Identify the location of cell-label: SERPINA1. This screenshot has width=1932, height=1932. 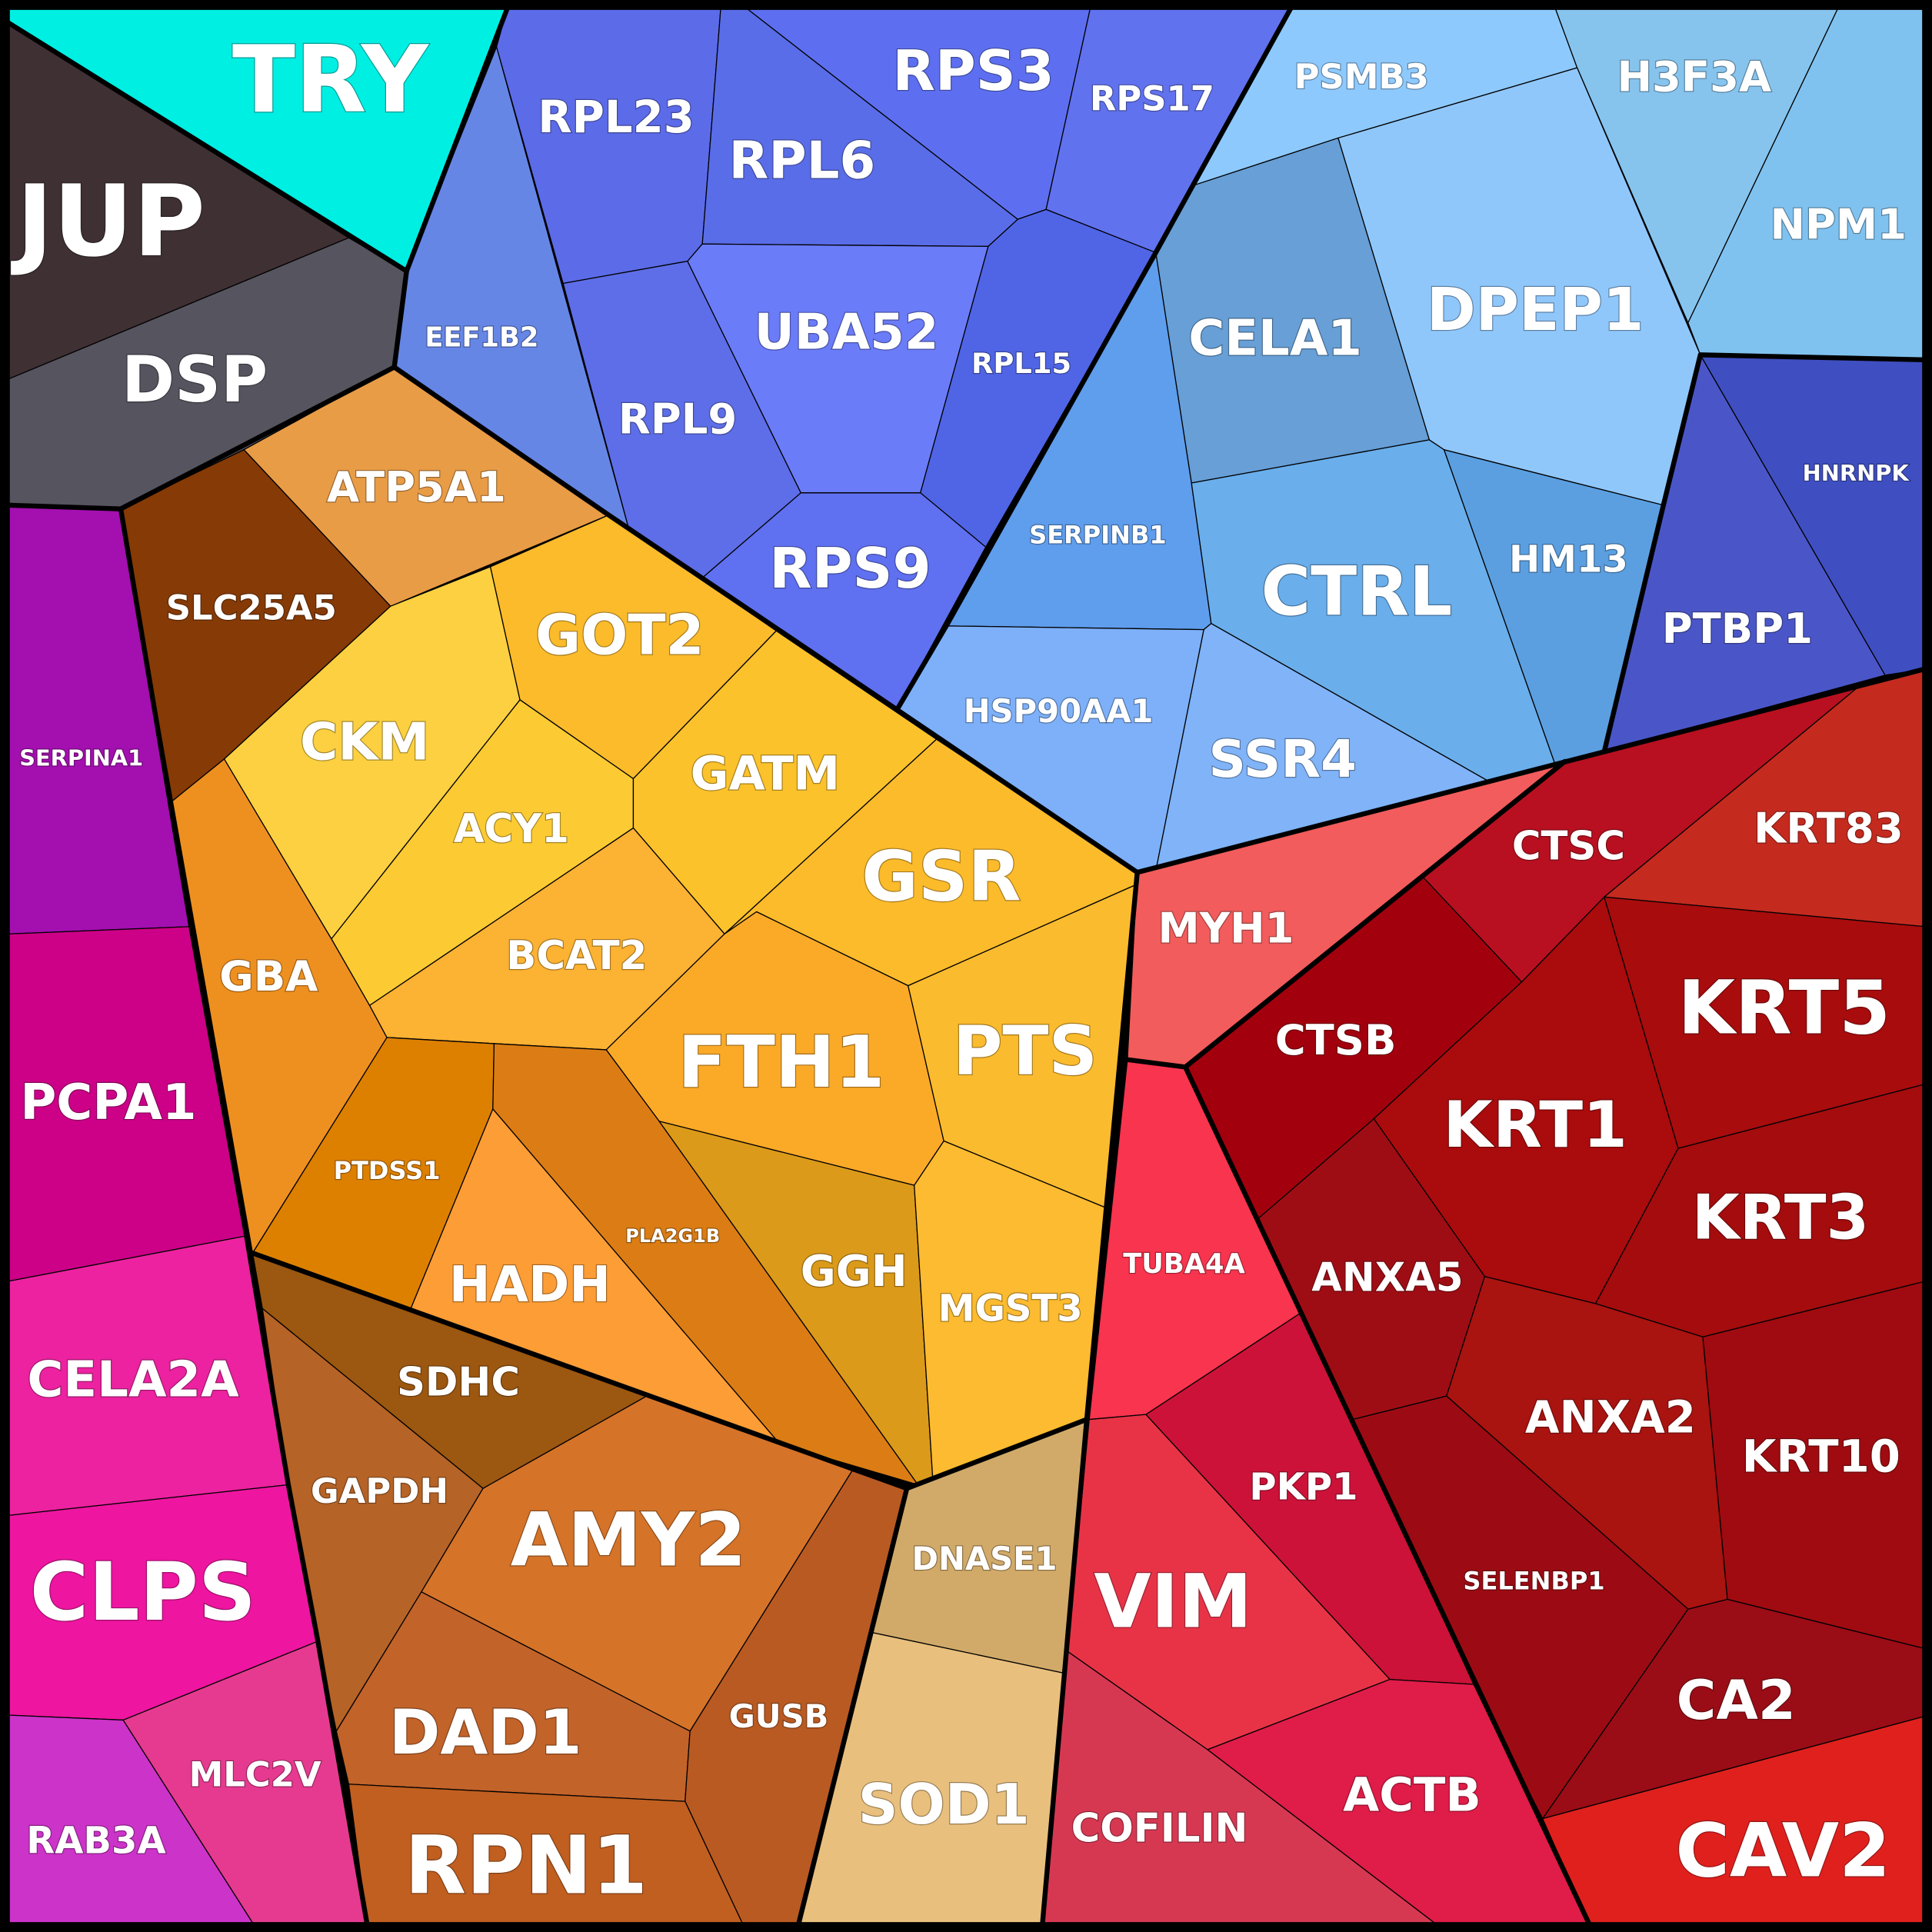
(81, 757).